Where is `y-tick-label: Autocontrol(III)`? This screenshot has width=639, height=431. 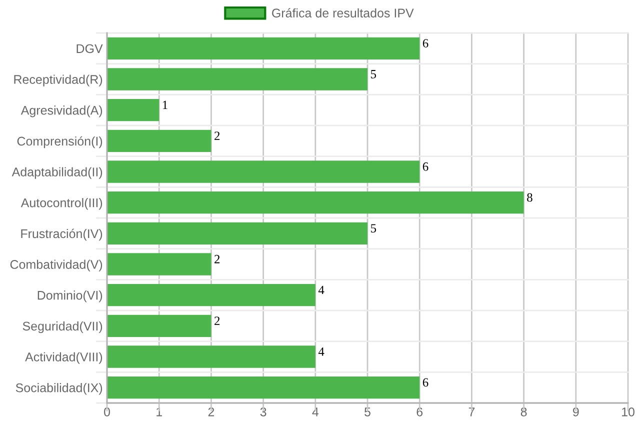 y-tick-label: Autocontrol(III) is located at coordinates (61, 204).